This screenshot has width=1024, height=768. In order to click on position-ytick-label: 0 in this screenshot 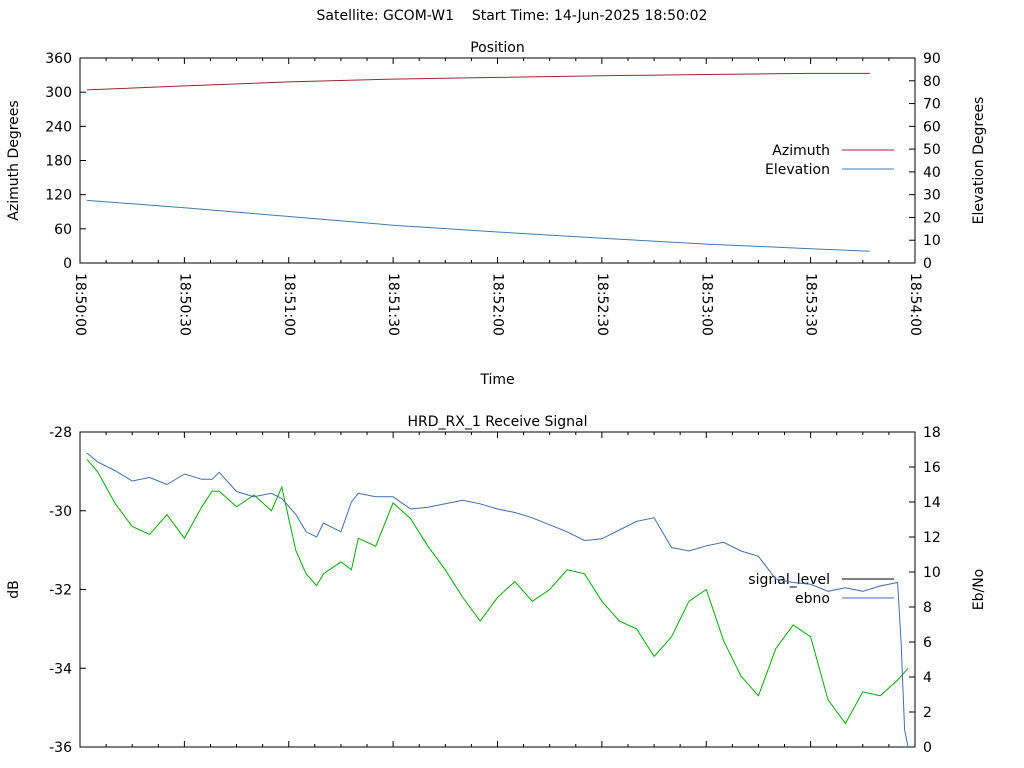, I will do `click(67, 264)`.